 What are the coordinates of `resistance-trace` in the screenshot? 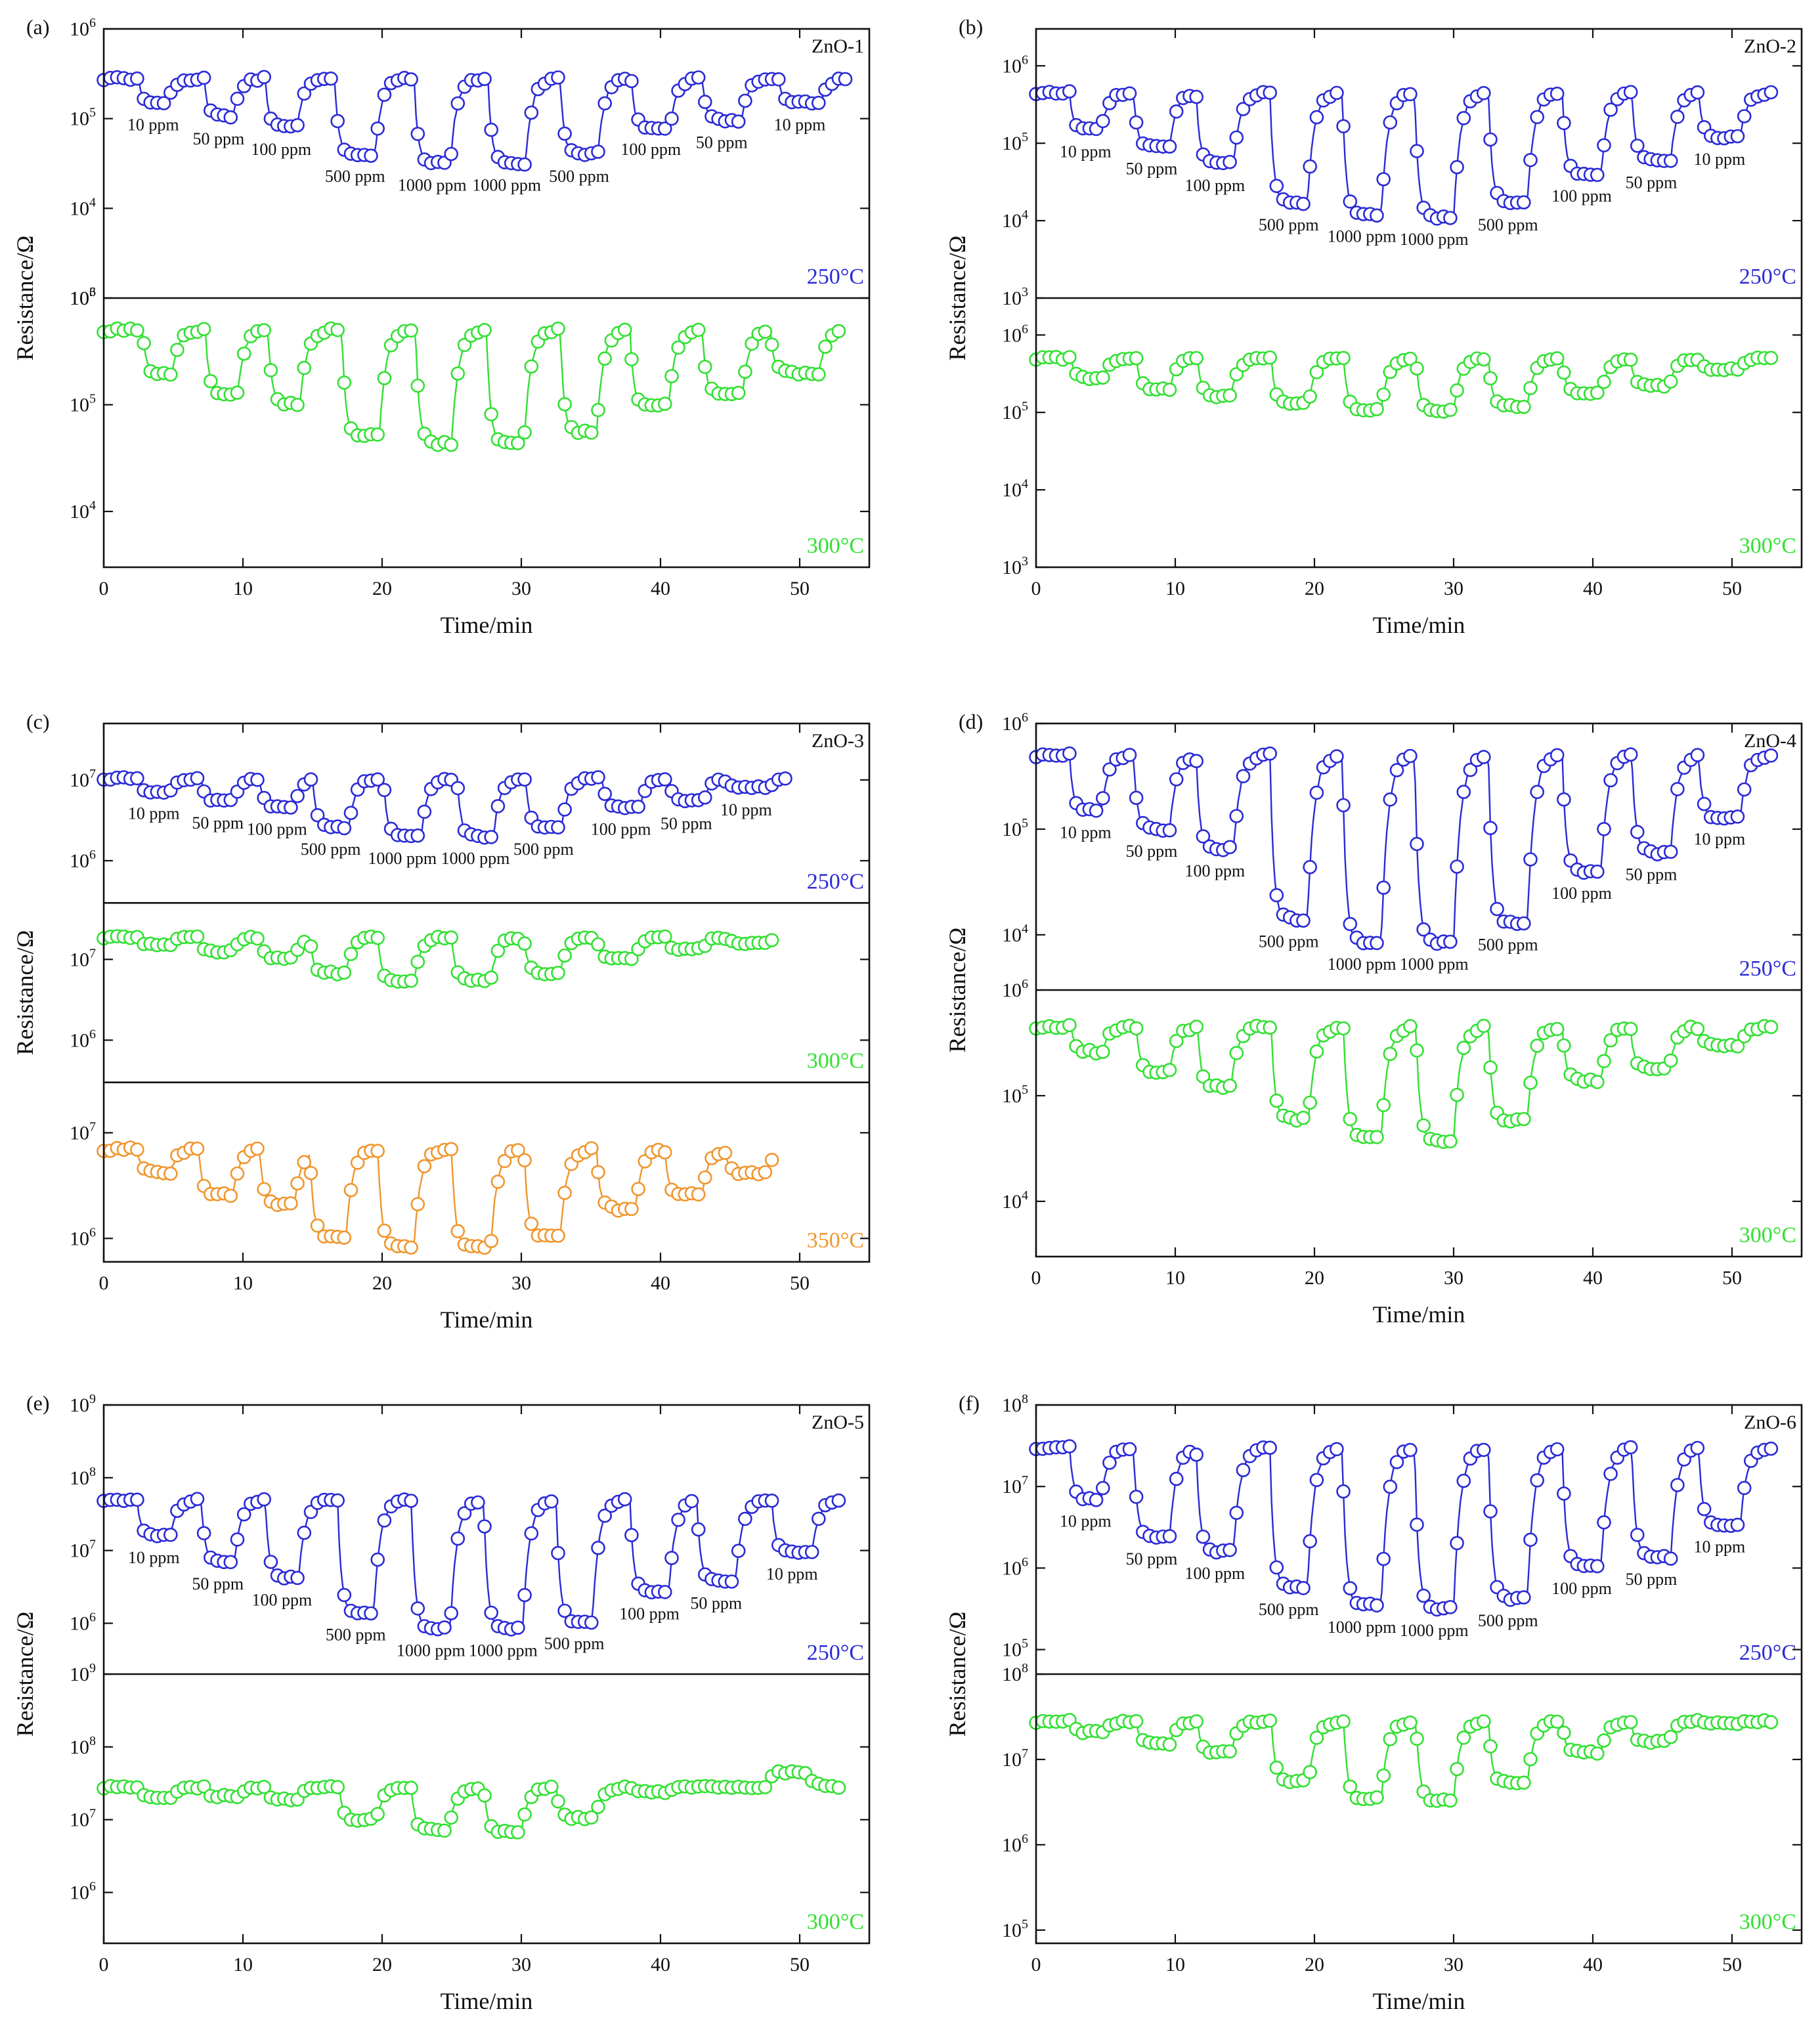 It's located at (1403, 1761).